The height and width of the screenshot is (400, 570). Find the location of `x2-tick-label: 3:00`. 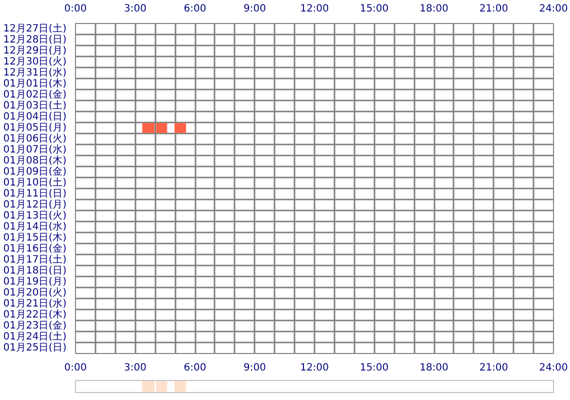

x2-tick-label: 3:00 is located at coordinates (135, 368).